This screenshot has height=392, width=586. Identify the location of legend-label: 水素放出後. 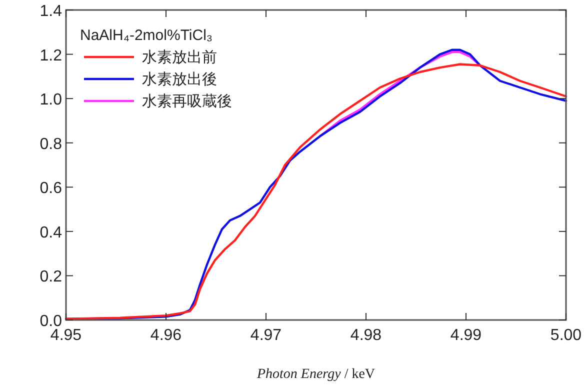
(179, 79).